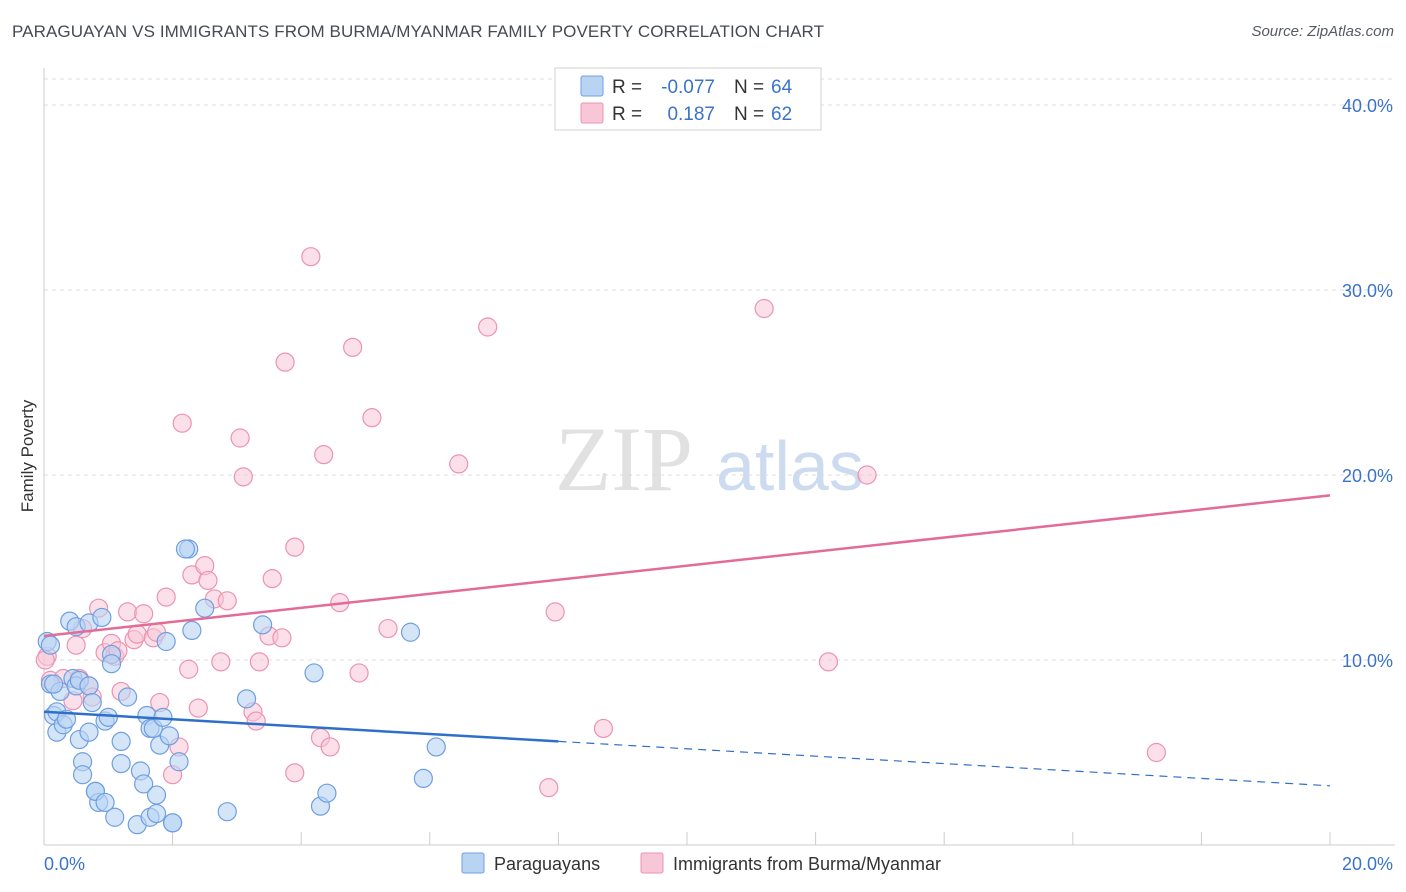 This screenshot has height=892, width=1406. I want to click on series-legend-swatch-paraguayans, so click(473, 863).